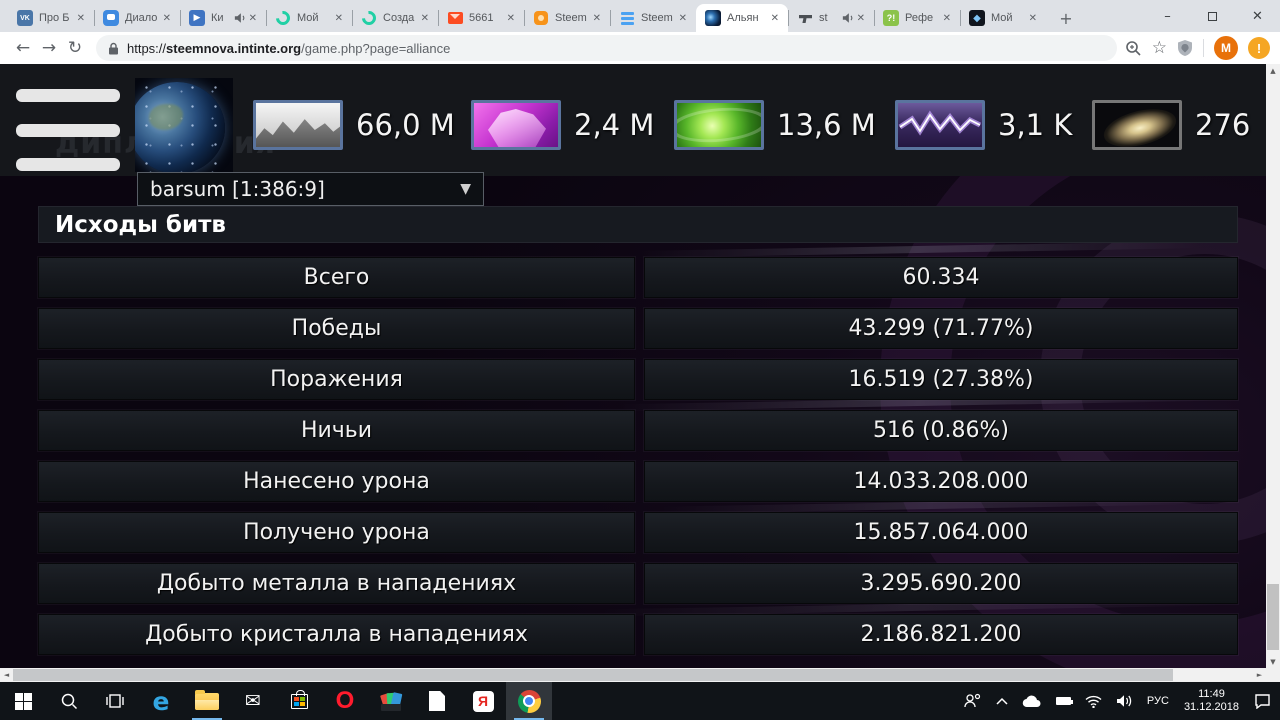  What do you see at coordinates (298, 125) in the screenshot?
I see `metal-icon` at bounding box center [298, 125].